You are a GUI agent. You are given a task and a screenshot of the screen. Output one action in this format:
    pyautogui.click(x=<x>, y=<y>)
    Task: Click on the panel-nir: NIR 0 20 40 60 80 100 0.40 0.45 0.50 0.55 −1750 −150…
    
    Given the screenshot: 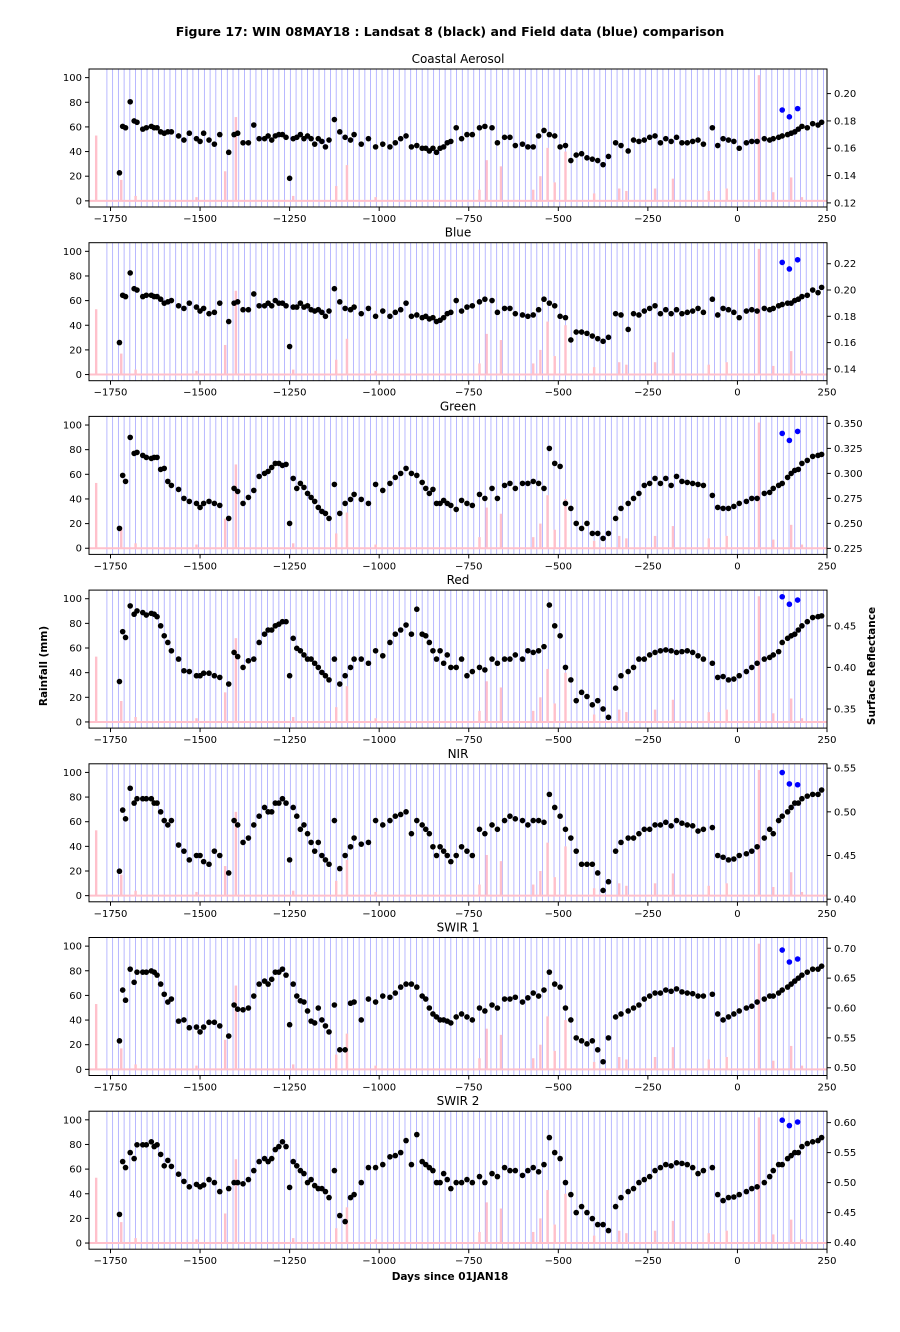 What is the action you would take?
    pyautogui.click(x=459, y=833)
    